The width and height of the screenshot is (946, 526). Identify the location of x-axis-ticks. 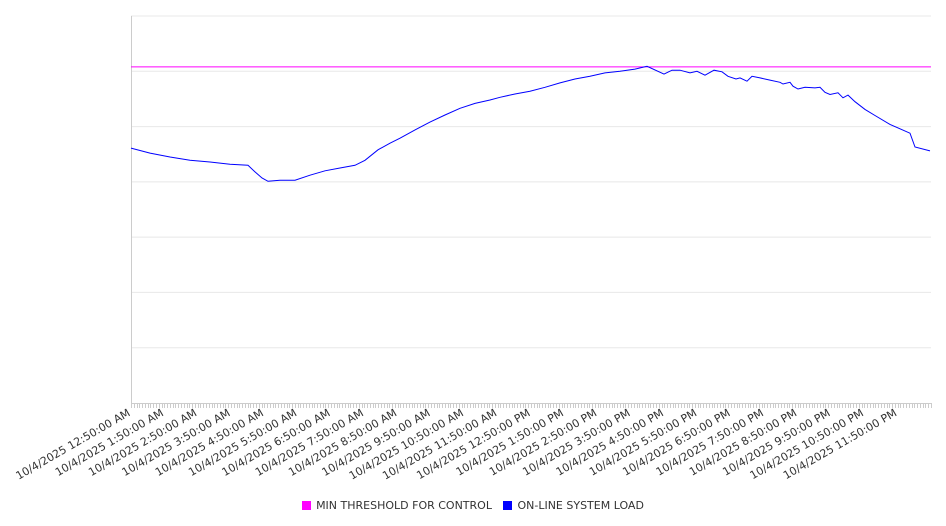
(531, 405).